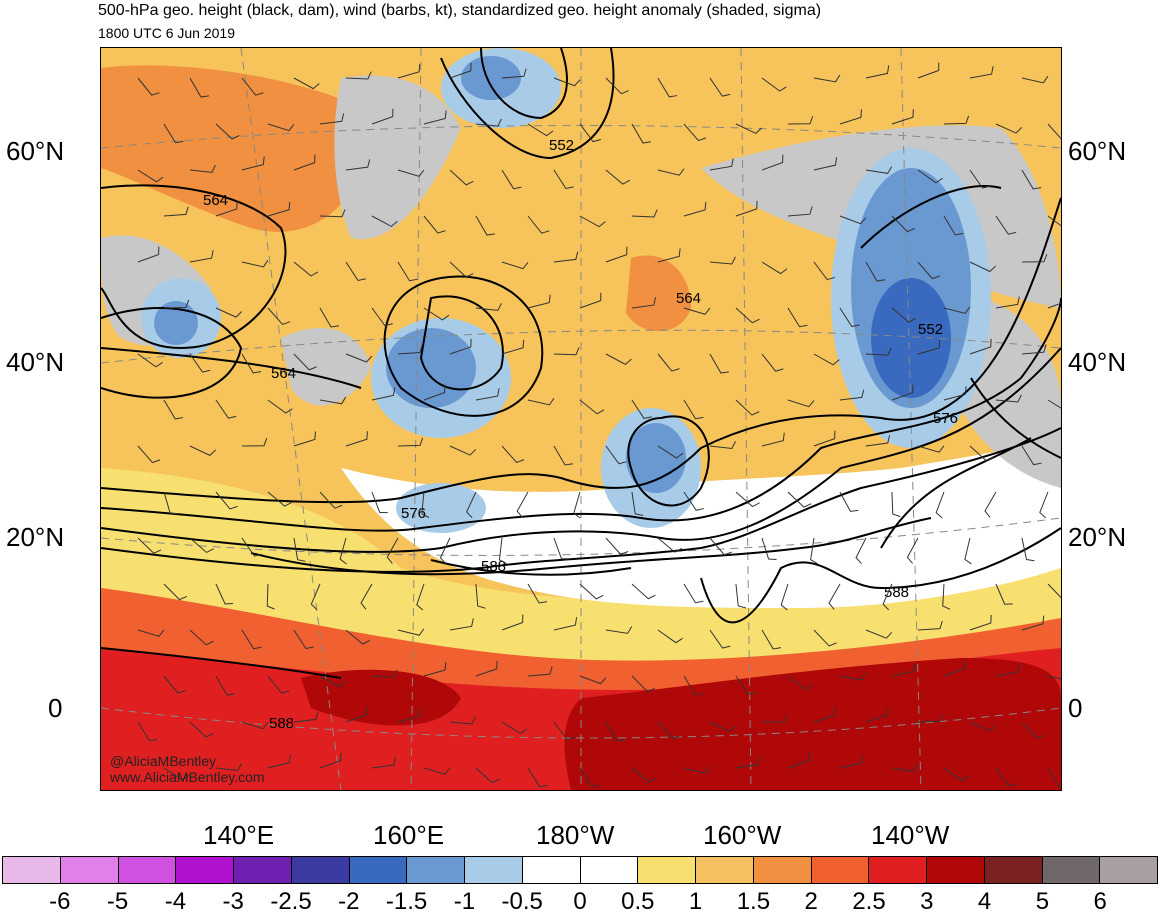 The height and width of the screenshot is (916, 1160). I want to click on colorbar-tick-label: -5, so click(117, 901).